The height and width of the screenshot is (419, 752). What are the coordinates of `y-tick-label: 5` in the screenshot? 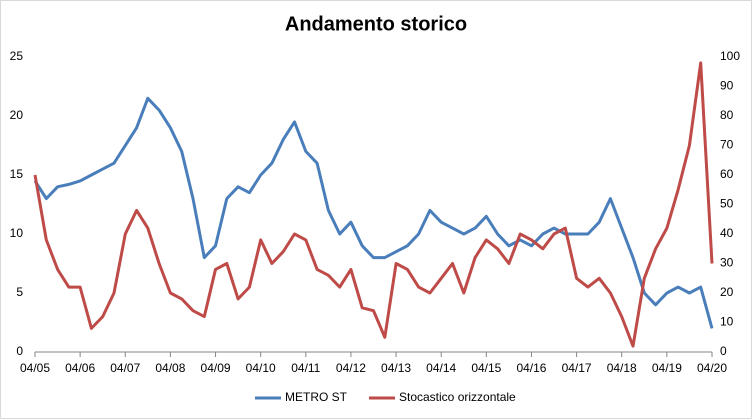 It's located at (19, 292).